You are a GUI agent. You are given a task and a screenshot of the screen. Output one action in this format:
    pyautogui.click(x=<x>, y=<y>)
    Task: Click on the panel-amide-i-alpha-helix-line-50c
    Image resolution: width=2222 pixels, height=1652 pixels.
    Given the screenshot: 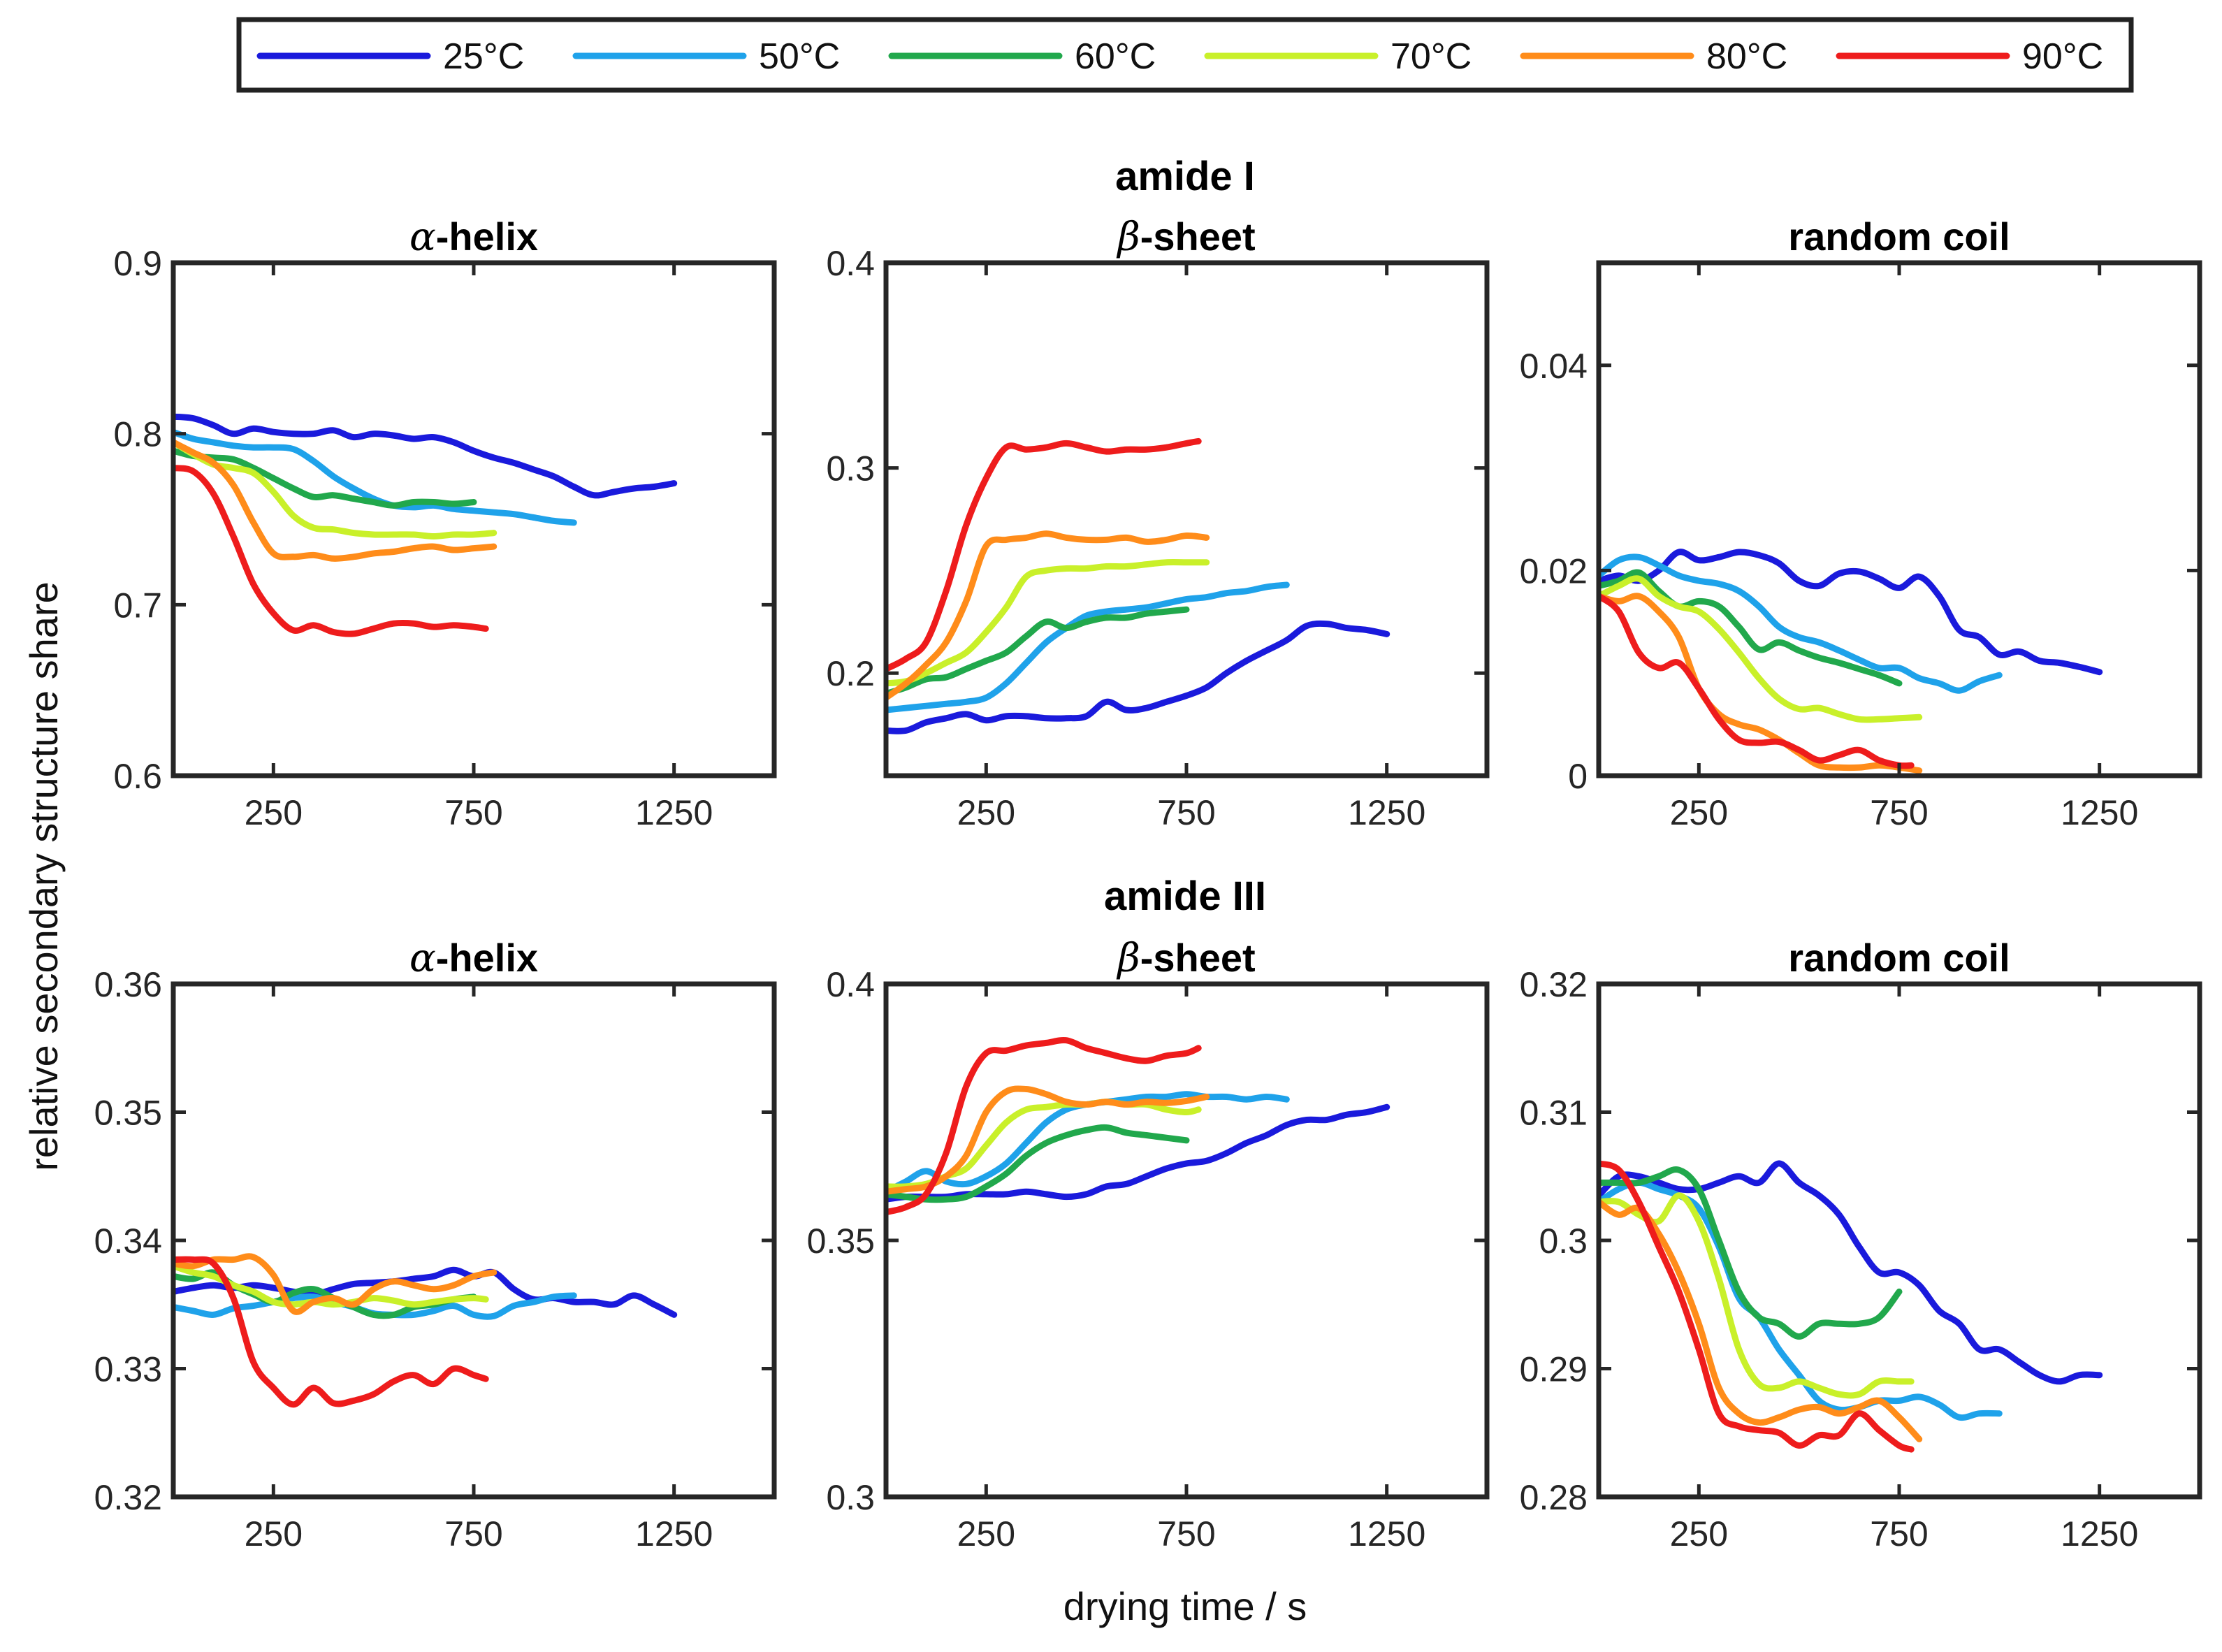 What is the action you would take?
    pyautogui.click(x=375, y=477)
    